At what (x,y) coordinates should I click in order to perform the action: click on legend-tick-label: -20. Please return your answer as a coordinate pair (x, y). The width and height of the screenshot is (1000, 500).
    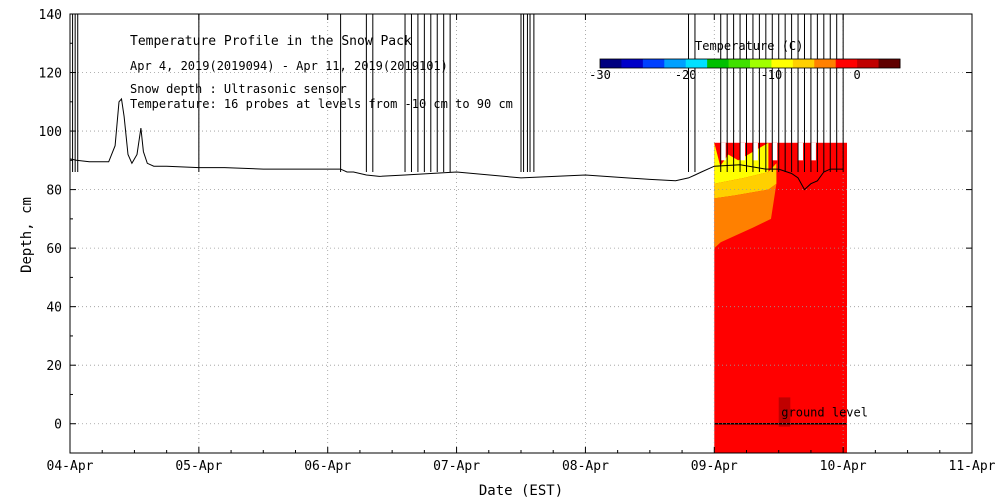
    Looking at the image, I should click on (686, 75).